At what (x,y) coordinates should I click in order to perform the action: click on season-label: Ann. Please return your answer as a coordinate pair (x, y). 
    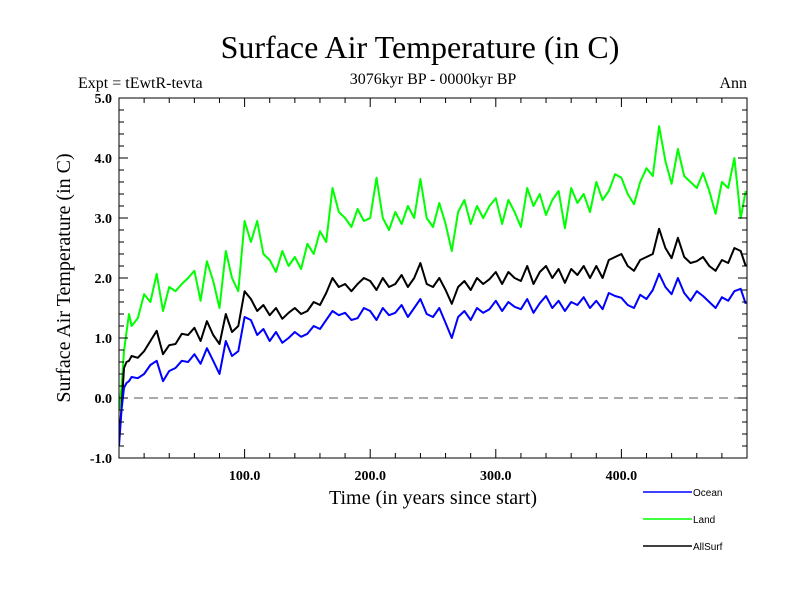
    Looking at the image, I should click on (733, 83).